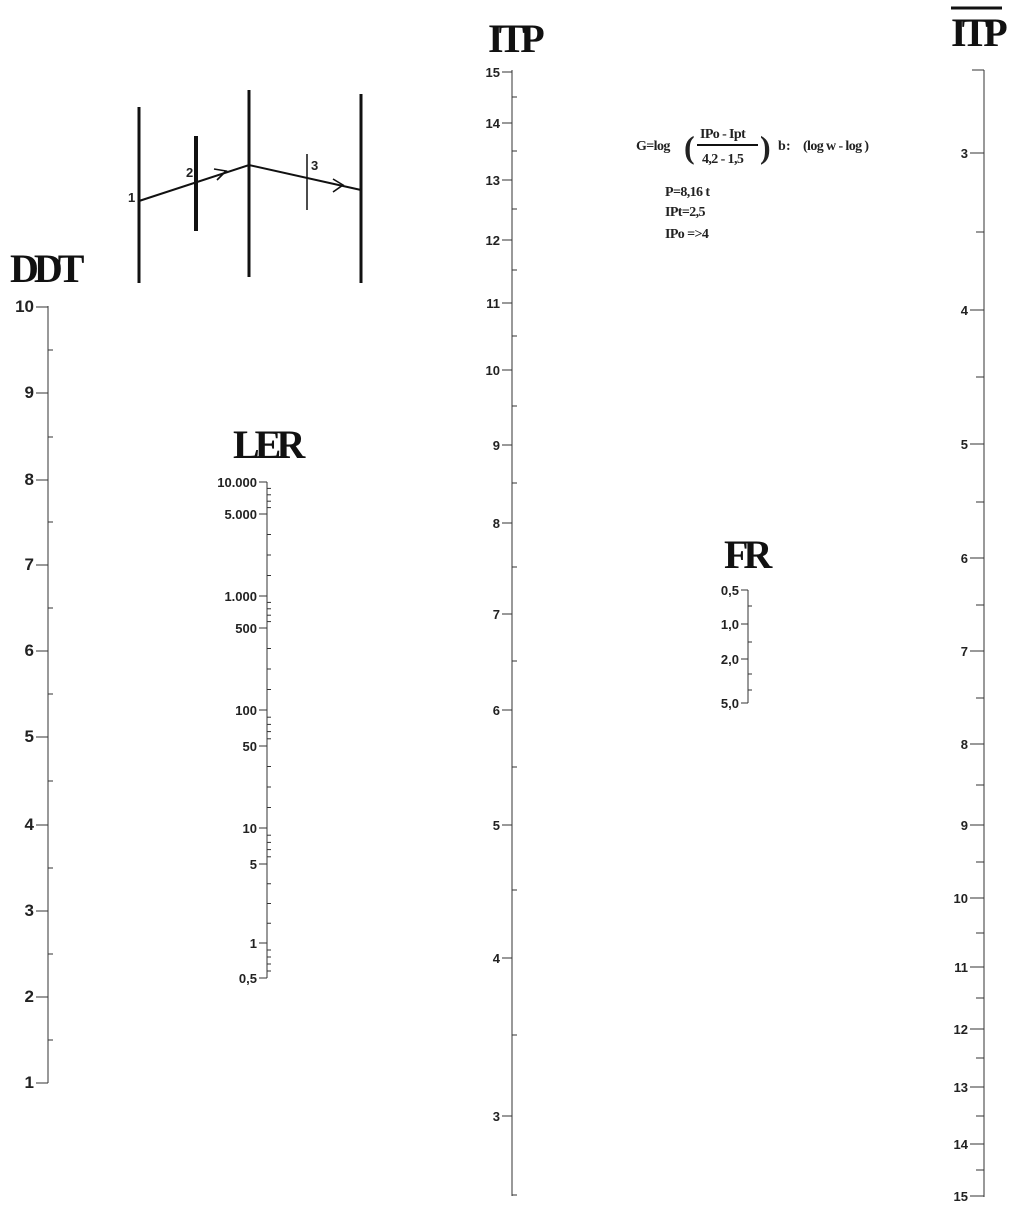 The image size is (1009, 1205). I want to click on itp_bar-tick-label: 7, so click(964, 651).